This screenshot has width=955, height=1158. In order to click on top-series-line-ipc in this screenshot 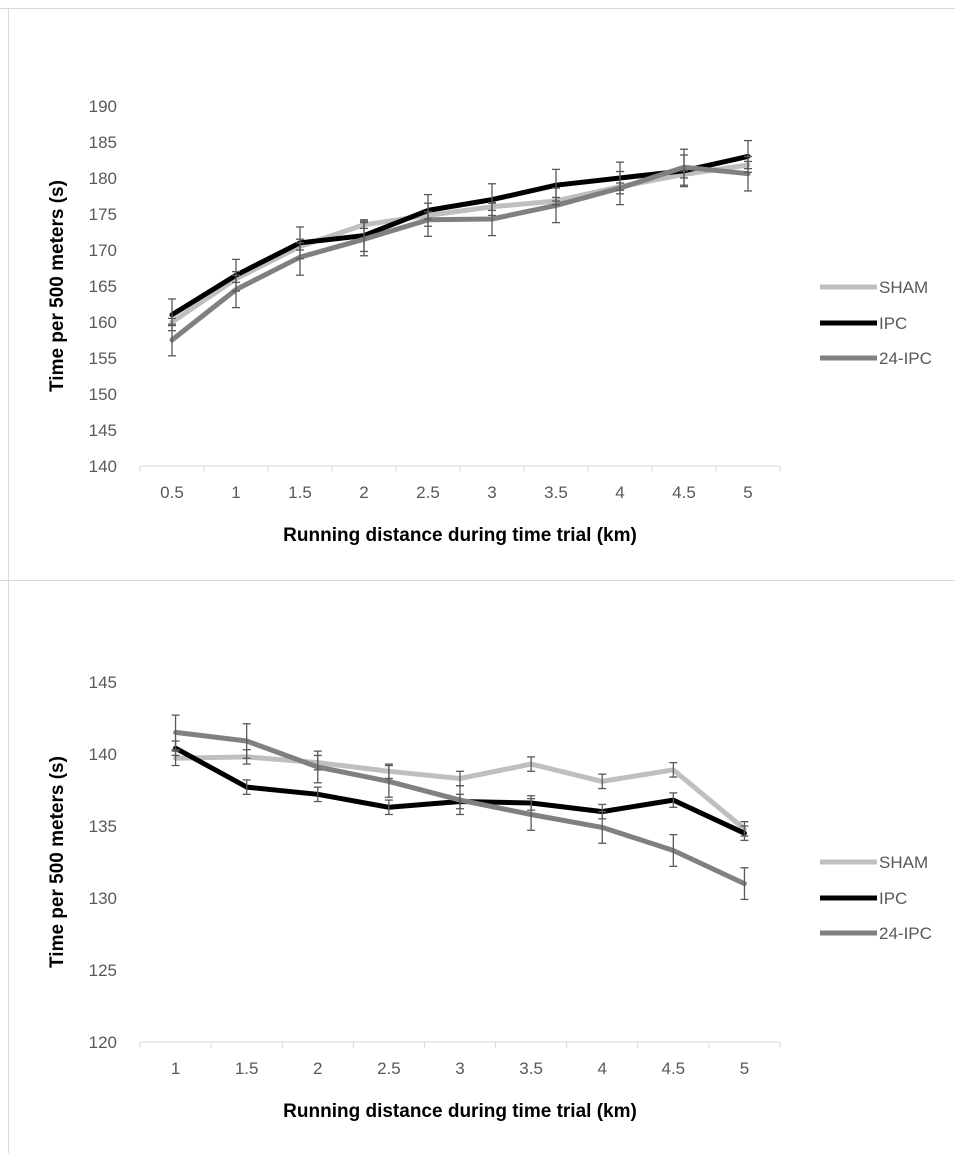, I will do `click(460, 235)`.